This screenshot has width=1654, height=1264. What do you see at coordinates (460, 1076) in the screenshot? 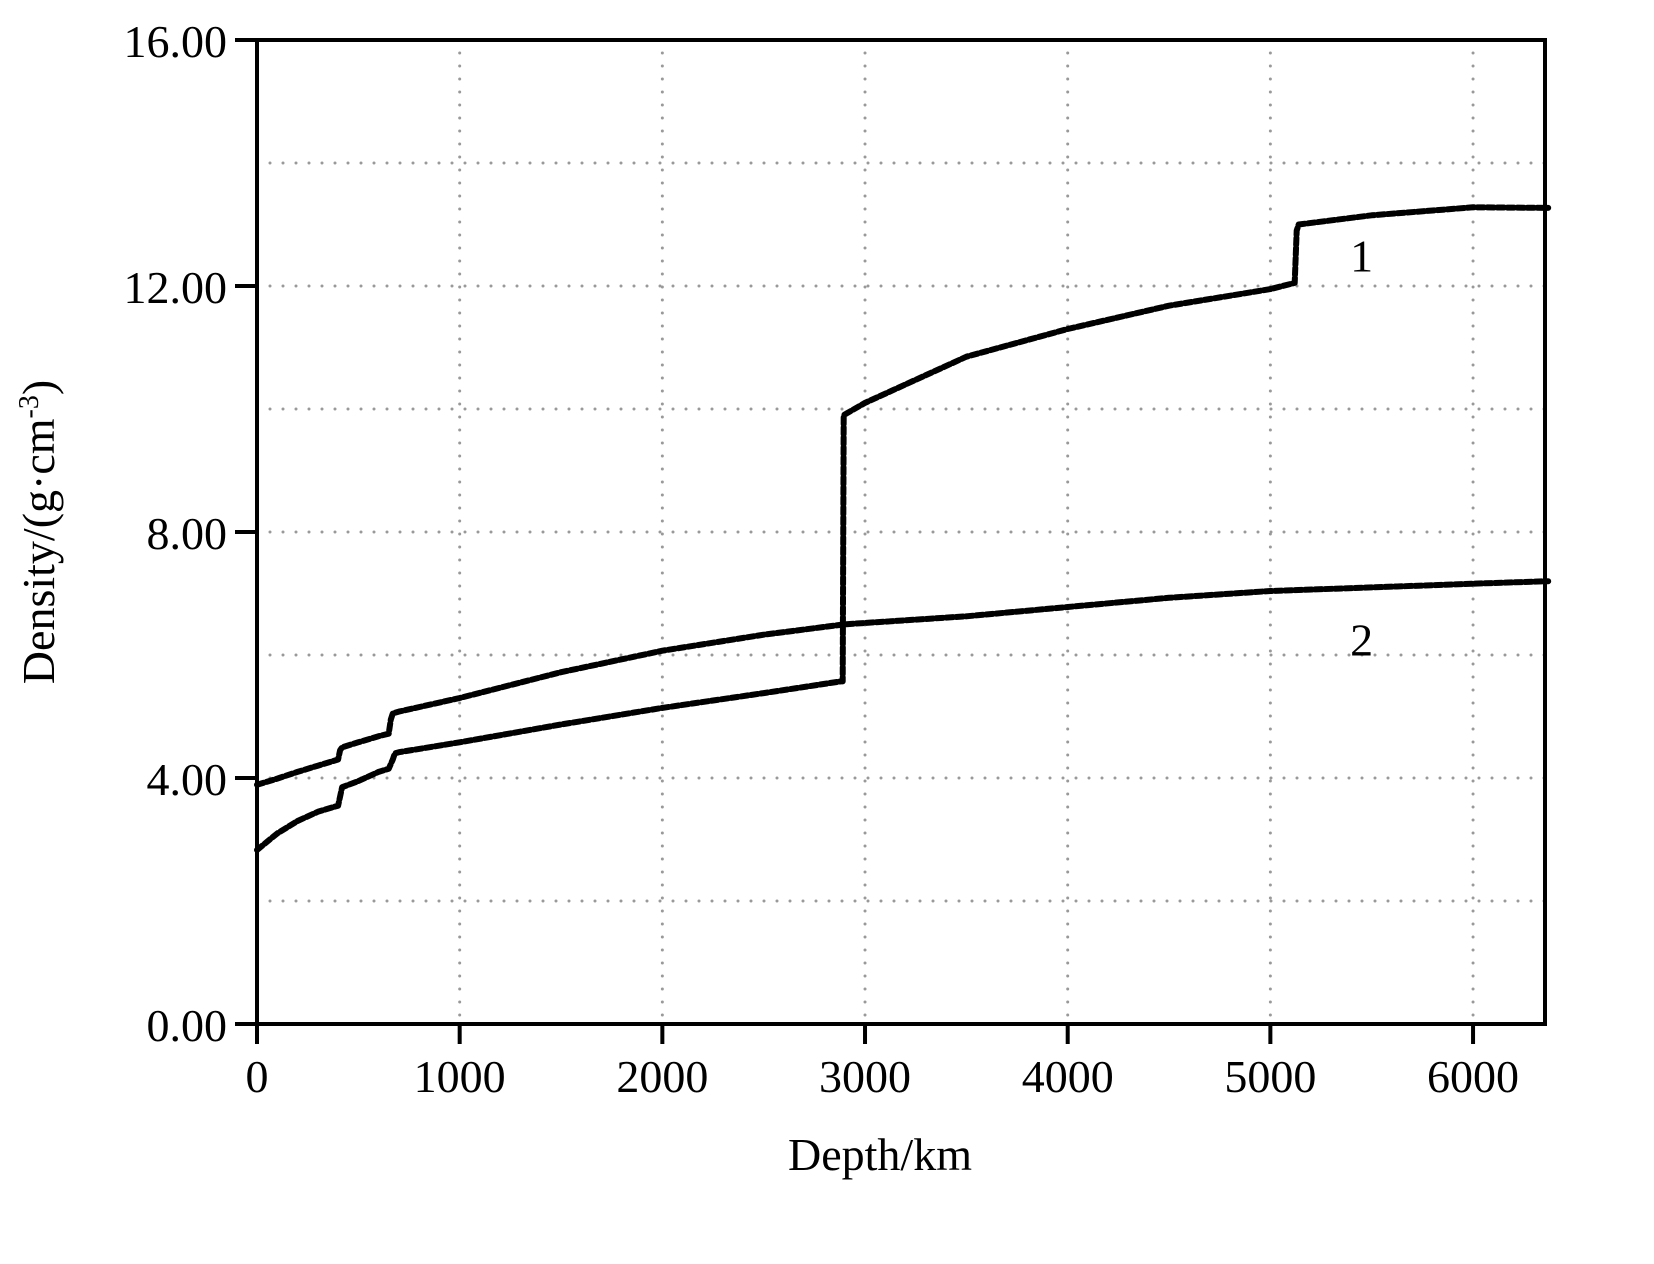
I see `x-tick-label: 1000` at bounding box center [460, 1076].